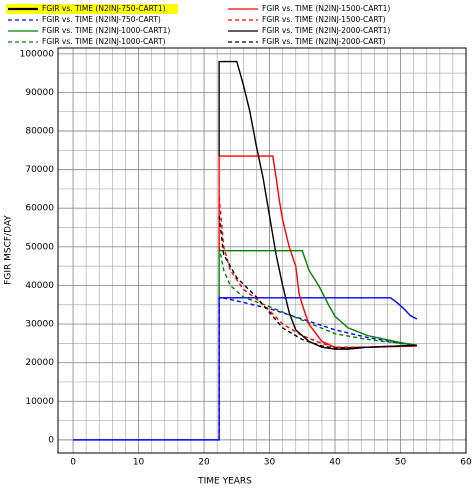 This screenshot has width=474, height=489. Describe the element at coordinates (51, 440) in the screenshot. I see `y-tick-label: 0` at that location.